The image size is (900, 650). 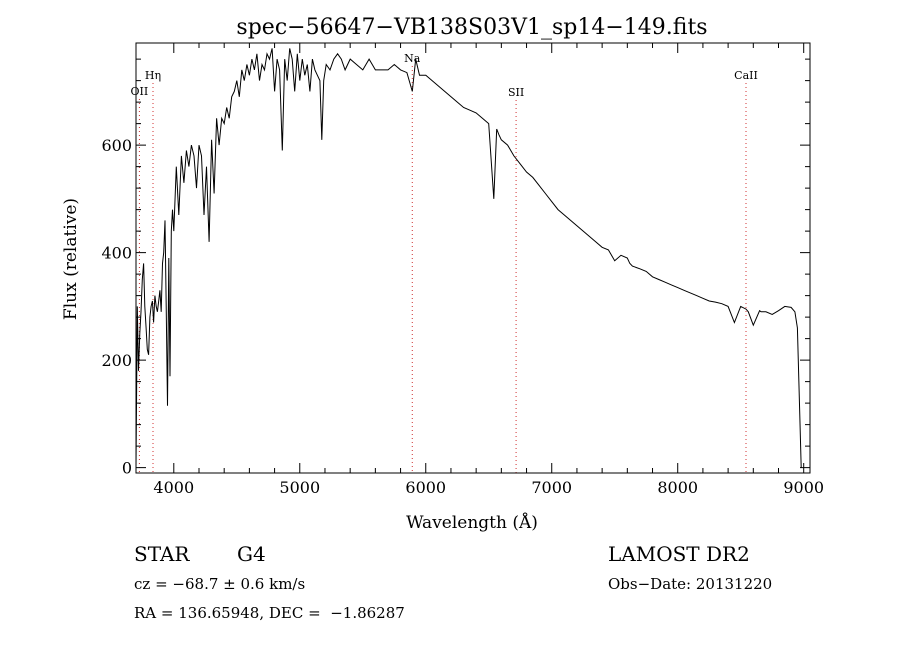 What do you see at coordinates (679, 554) in the screenshot?
I see `survey-name: LAMOST DR2` at bounding box center [679, 554].